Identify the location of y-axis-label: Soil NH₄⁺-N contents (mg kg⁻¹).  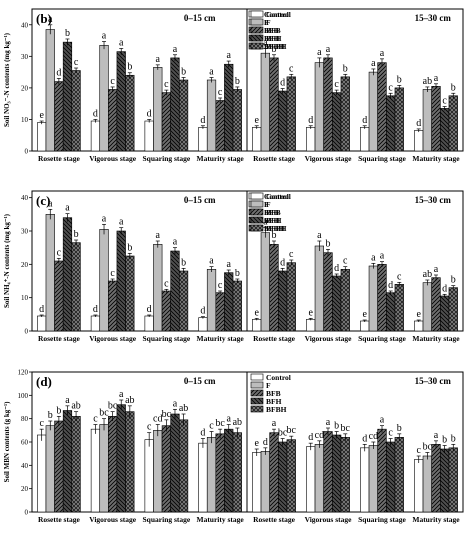
(7, 260).